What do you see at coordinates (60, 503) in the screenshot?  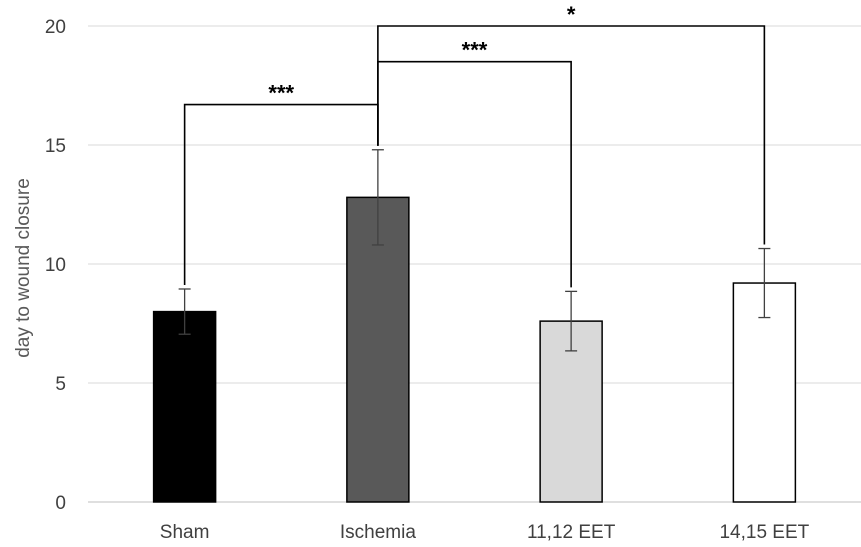 I see `y-tick-label: 0` at bounding box center [60, 503].